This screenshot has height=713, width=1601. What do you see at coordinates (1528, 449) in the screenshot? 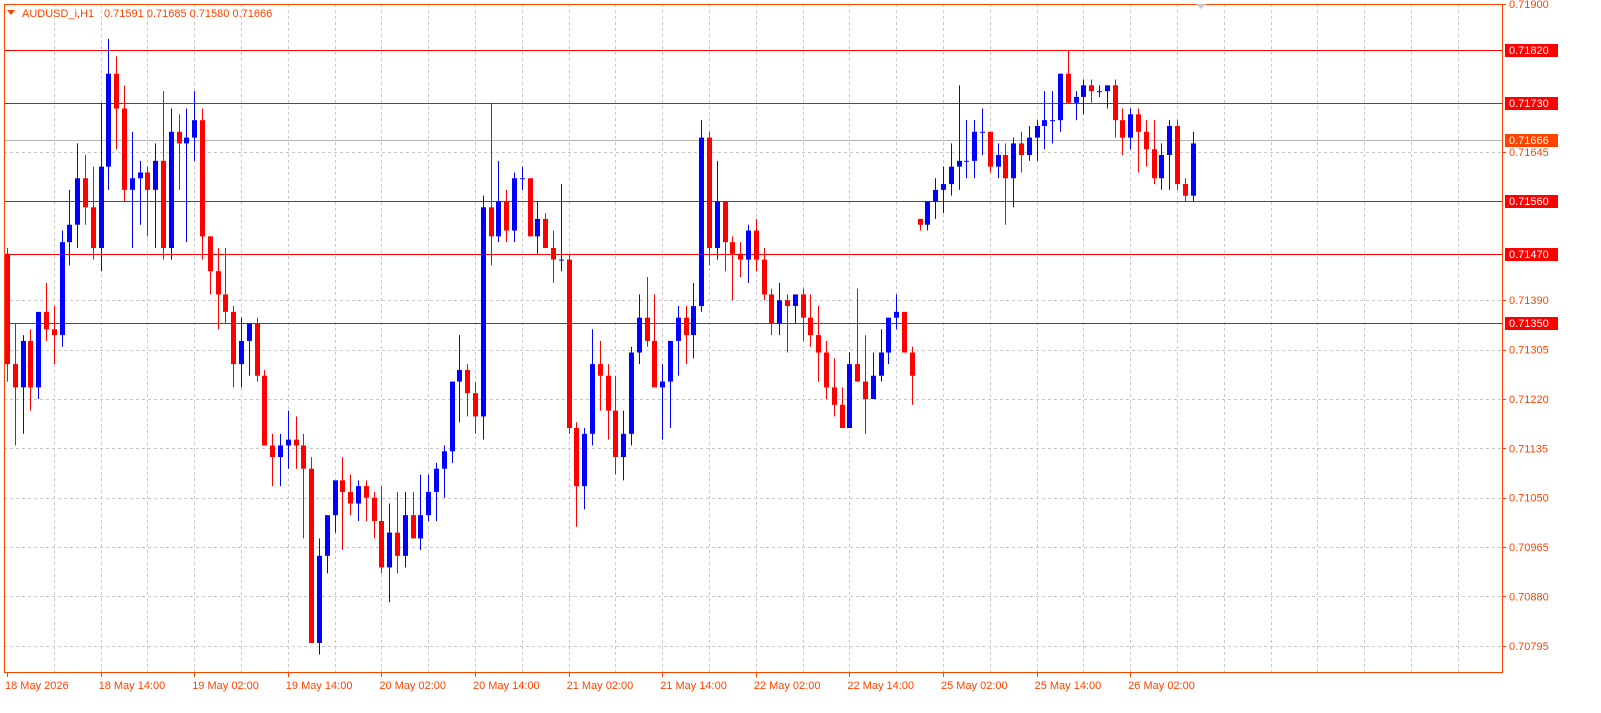
I see `y-tick-label: 0.71135` at bounding box center [1528, 449].